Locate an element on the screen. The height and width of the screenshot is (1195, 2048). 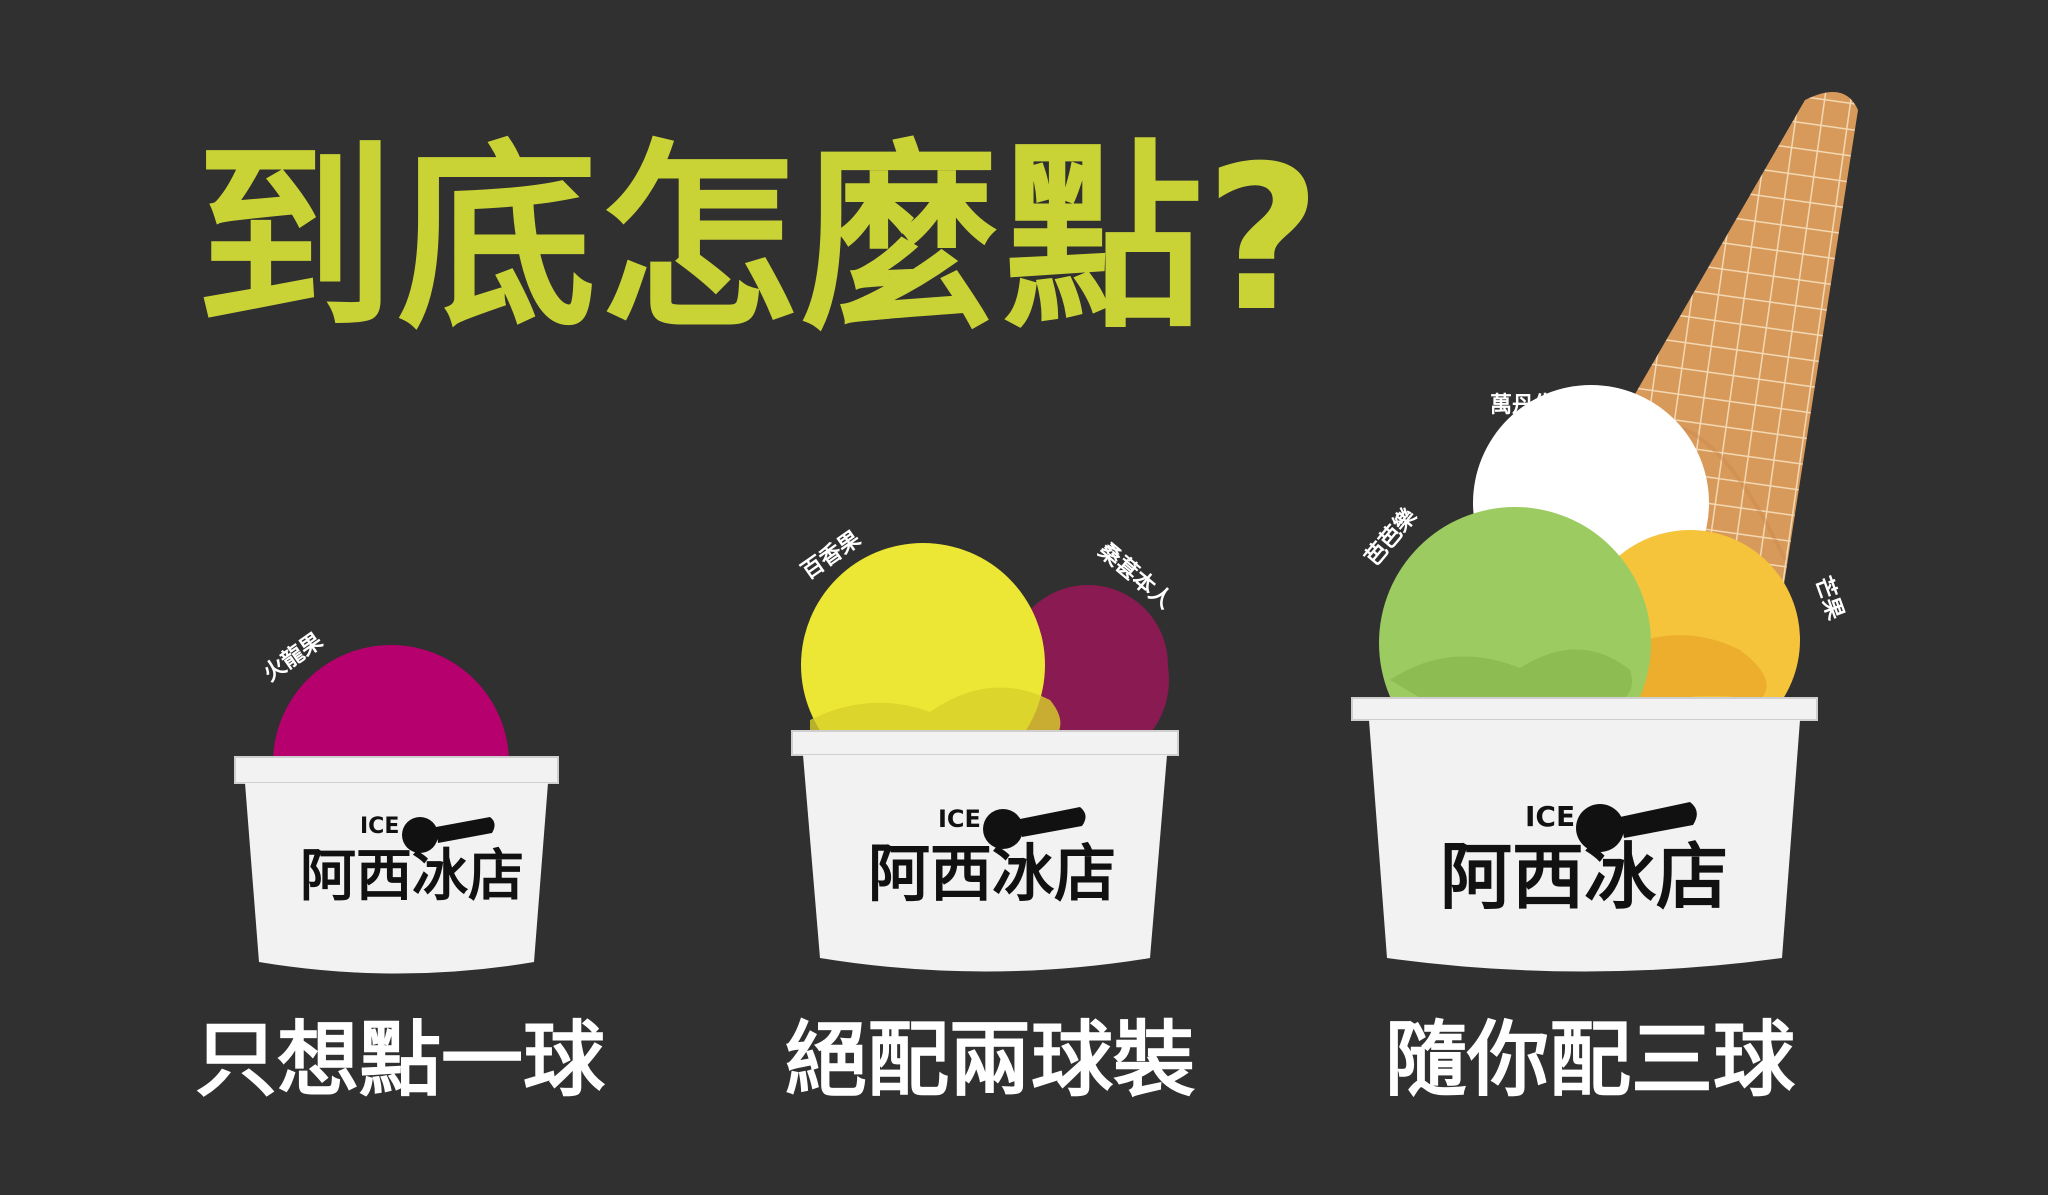
single-scoop-cup: 火龍果 ICE 阿西冰店 is located at coordinates (396, 801).